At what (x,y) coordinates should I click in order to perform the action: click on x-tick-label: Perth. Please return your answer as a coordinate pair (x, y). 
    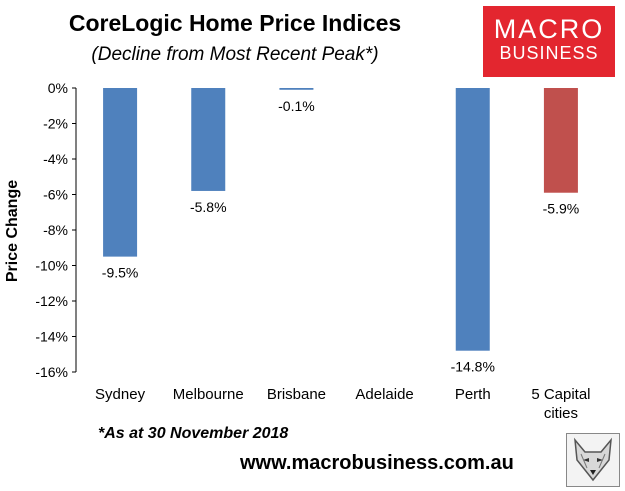
    Looking at the image, I should click on (473, 394).